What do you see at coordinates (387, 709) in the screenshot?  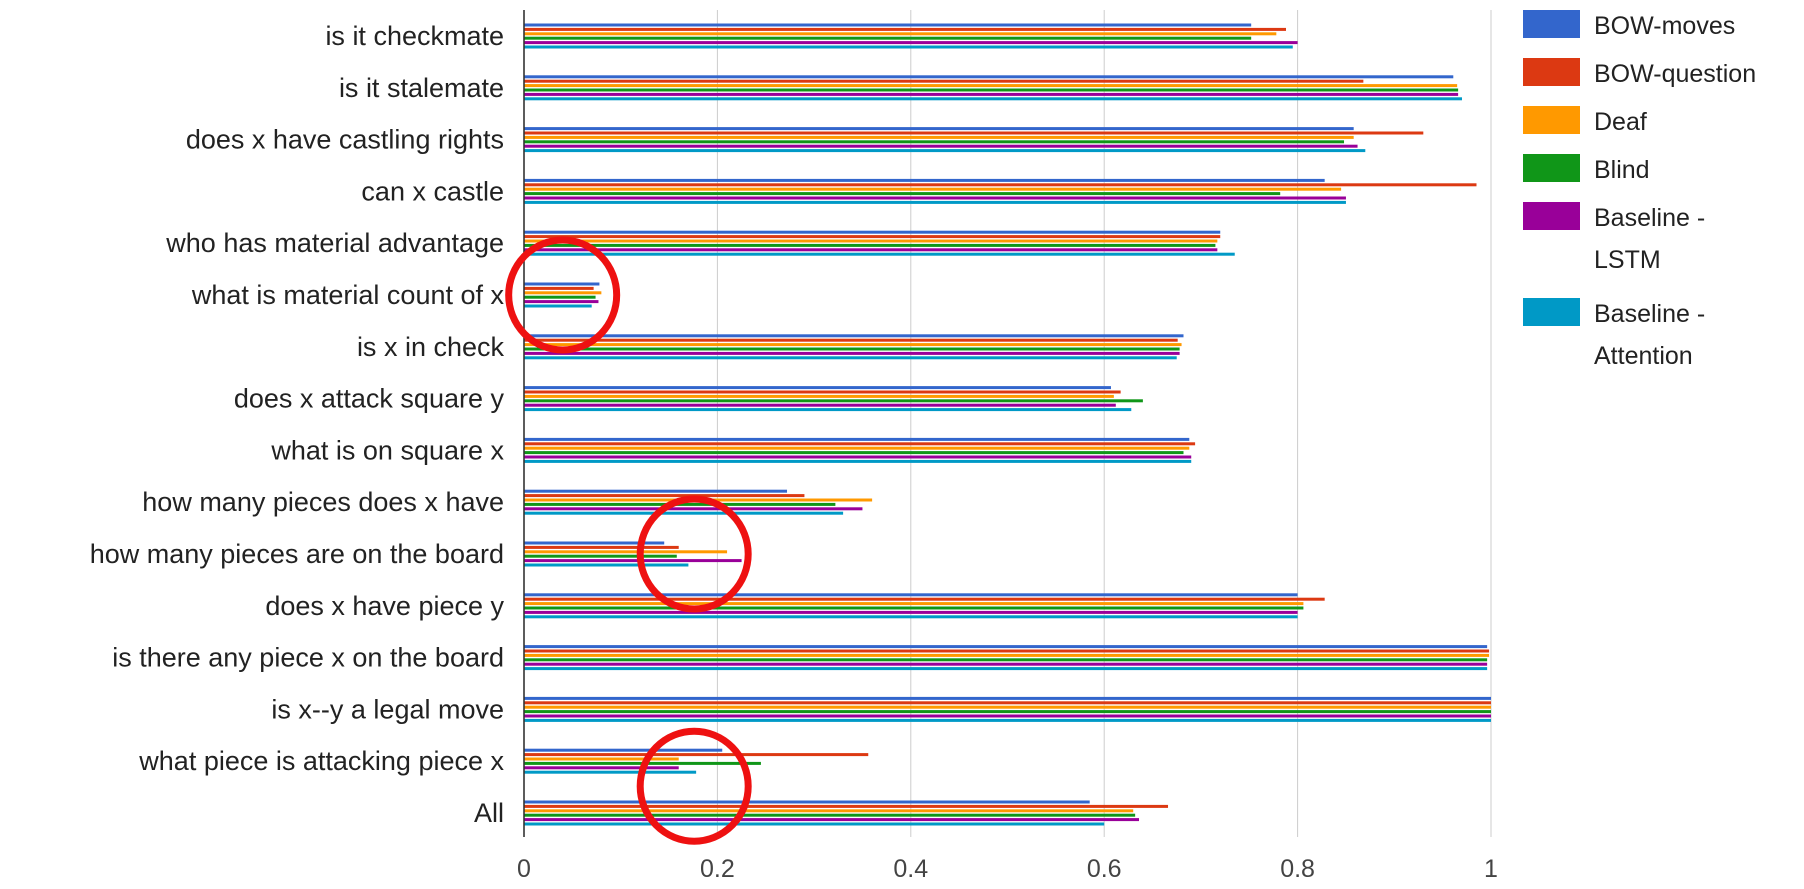 I see `category-label-is-x-y-a-legal-move: is x--y a legal move` at bounding box center [387, 709].